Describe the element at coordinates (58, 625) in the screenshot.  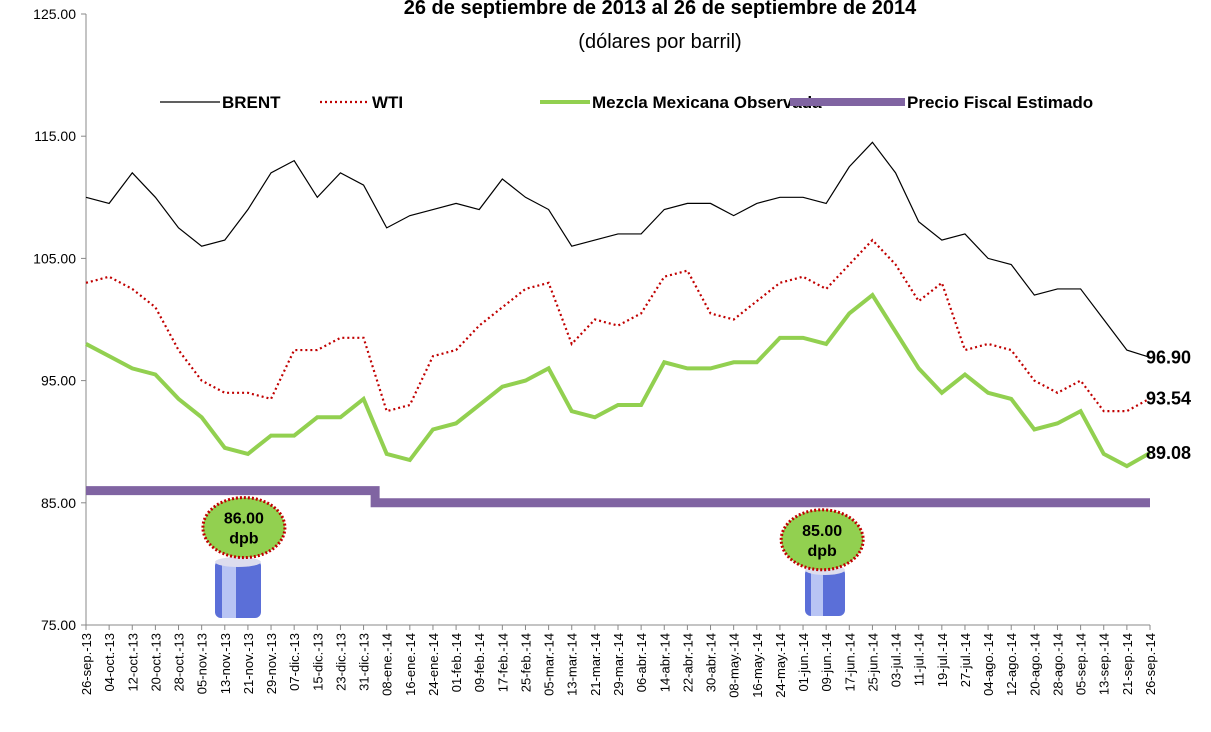
I see `y-tick-label: 75.00` at that location.